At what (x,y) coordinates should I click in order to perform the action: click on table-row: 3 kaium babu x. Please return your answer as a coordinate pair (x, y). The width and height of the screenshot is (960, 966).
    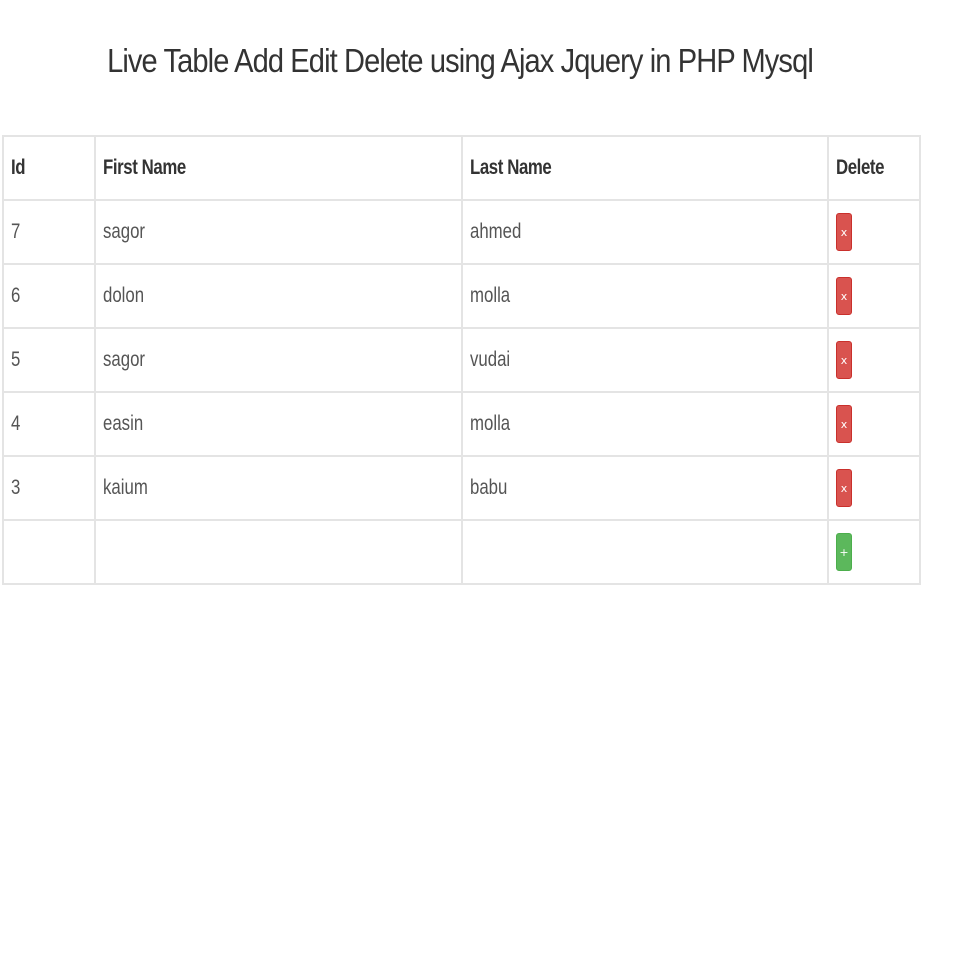
    Looking at the image, I should click on (461, 488).